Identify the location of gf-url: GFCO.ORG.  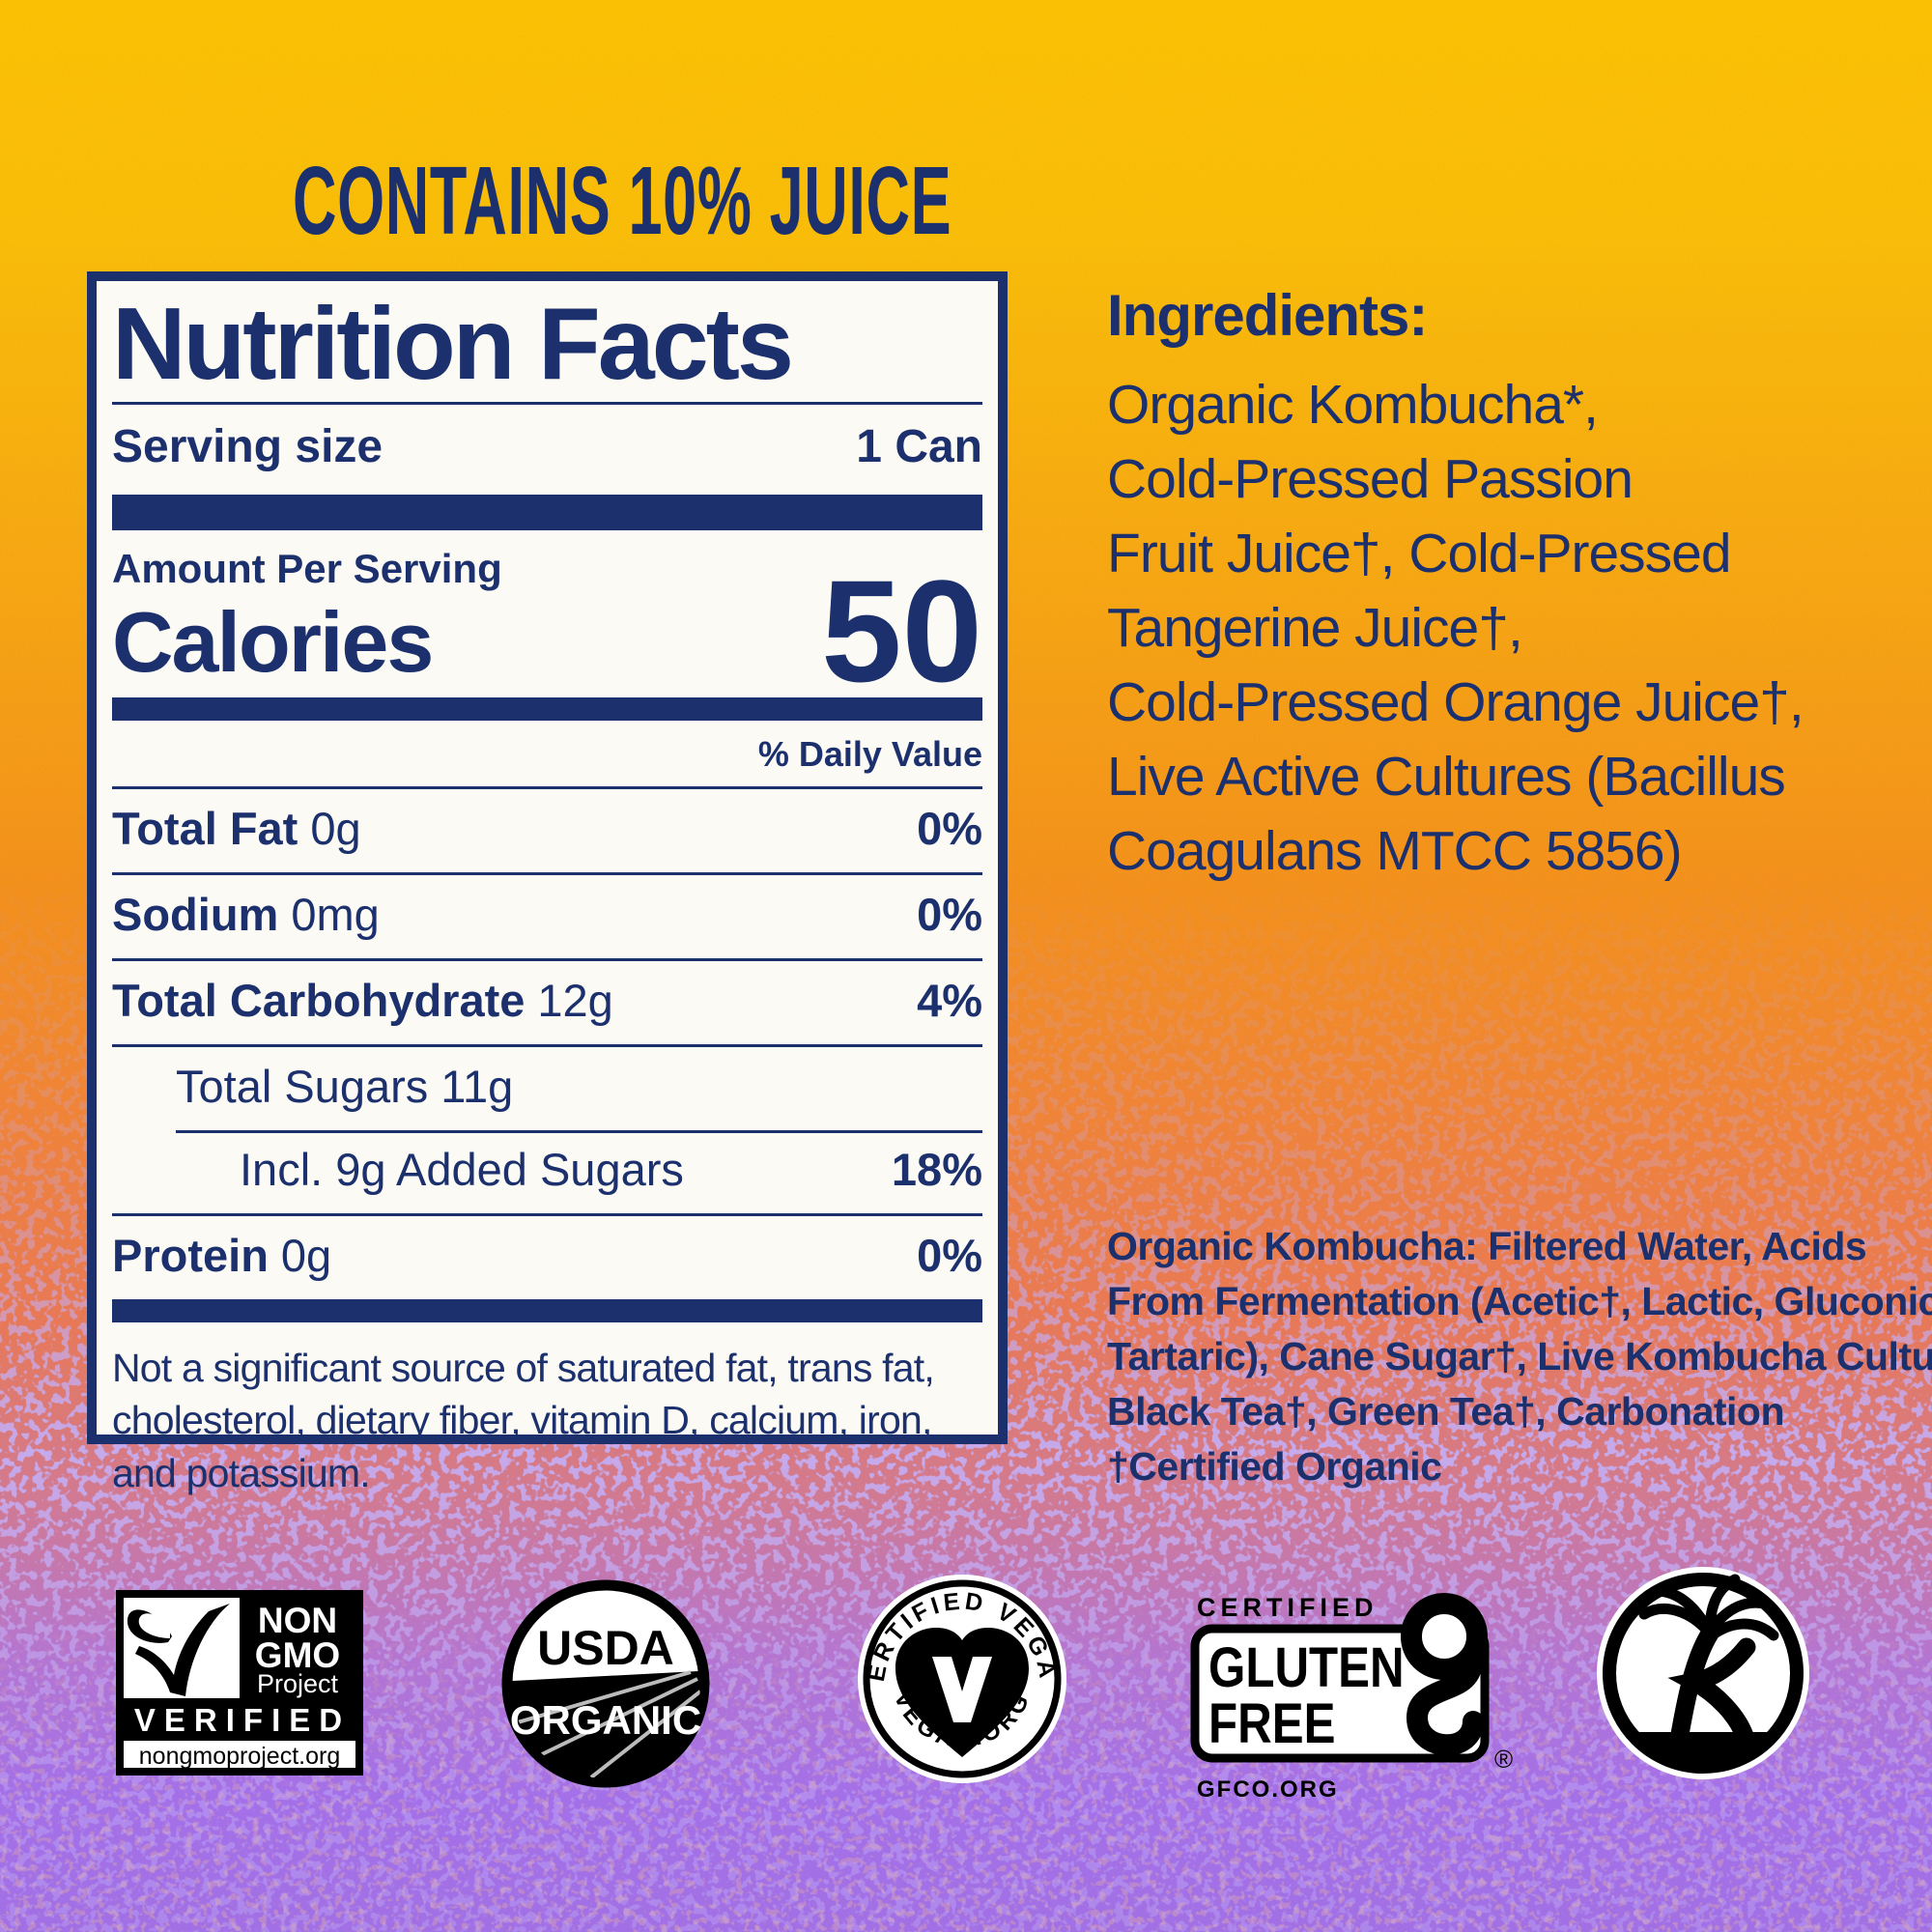
(1268, 1788).